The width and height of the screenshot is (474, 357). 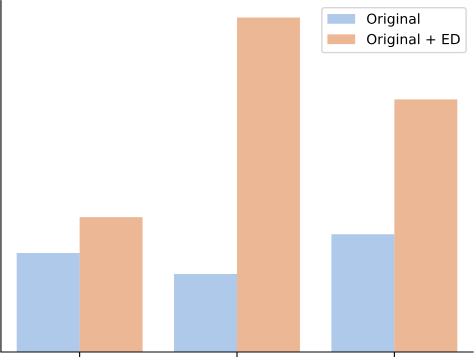 What do you see at coordinates (393, 20) in the screenshot?
I see `legend-label: Original` at bounding box center [393, 20].